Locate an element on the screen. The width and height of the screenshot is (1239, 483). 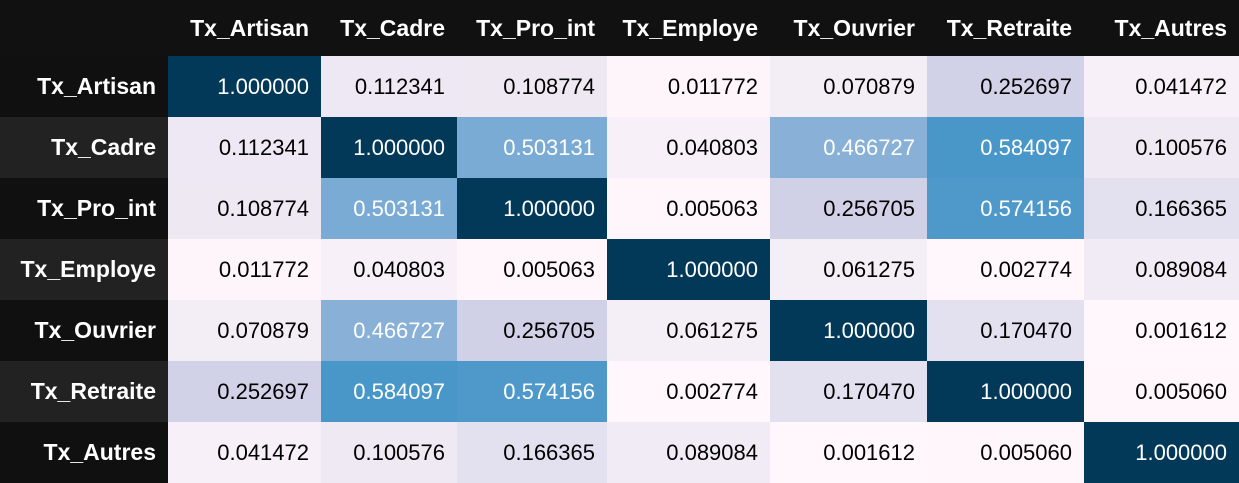
column-header: Tx_Cadre is located at coordinates (389, 28).